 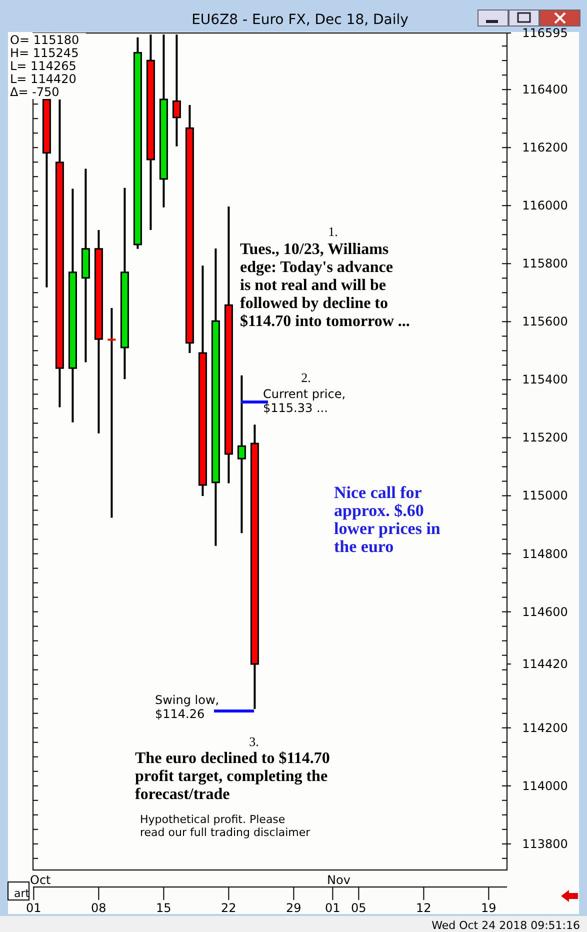 What do you see at coordinates (545, 33) in the screenshot?
I see `y-tick-label: 116595` at bounding box center [545, 33].